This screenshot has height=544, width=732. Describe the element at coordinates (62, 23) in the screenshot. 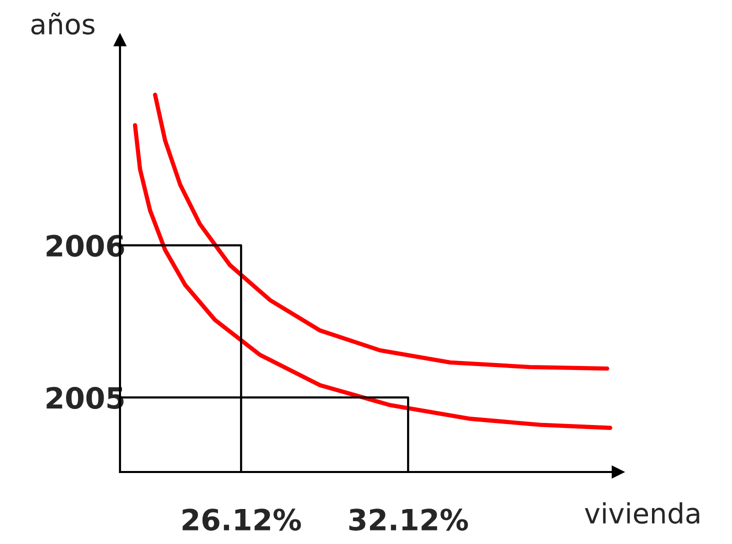

I see `y-axis-title: años` at that location.